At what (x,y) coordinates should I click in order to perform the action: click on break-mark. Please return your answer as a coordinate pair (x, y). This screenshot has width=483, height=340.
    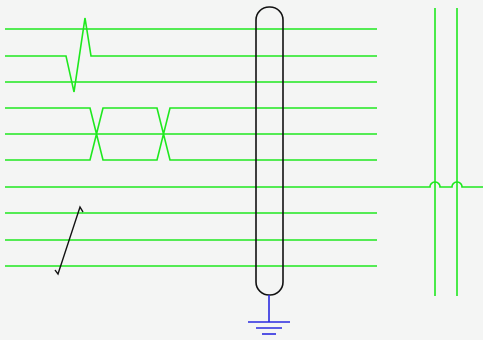
    Looking at the image, I should click on (69, 240).